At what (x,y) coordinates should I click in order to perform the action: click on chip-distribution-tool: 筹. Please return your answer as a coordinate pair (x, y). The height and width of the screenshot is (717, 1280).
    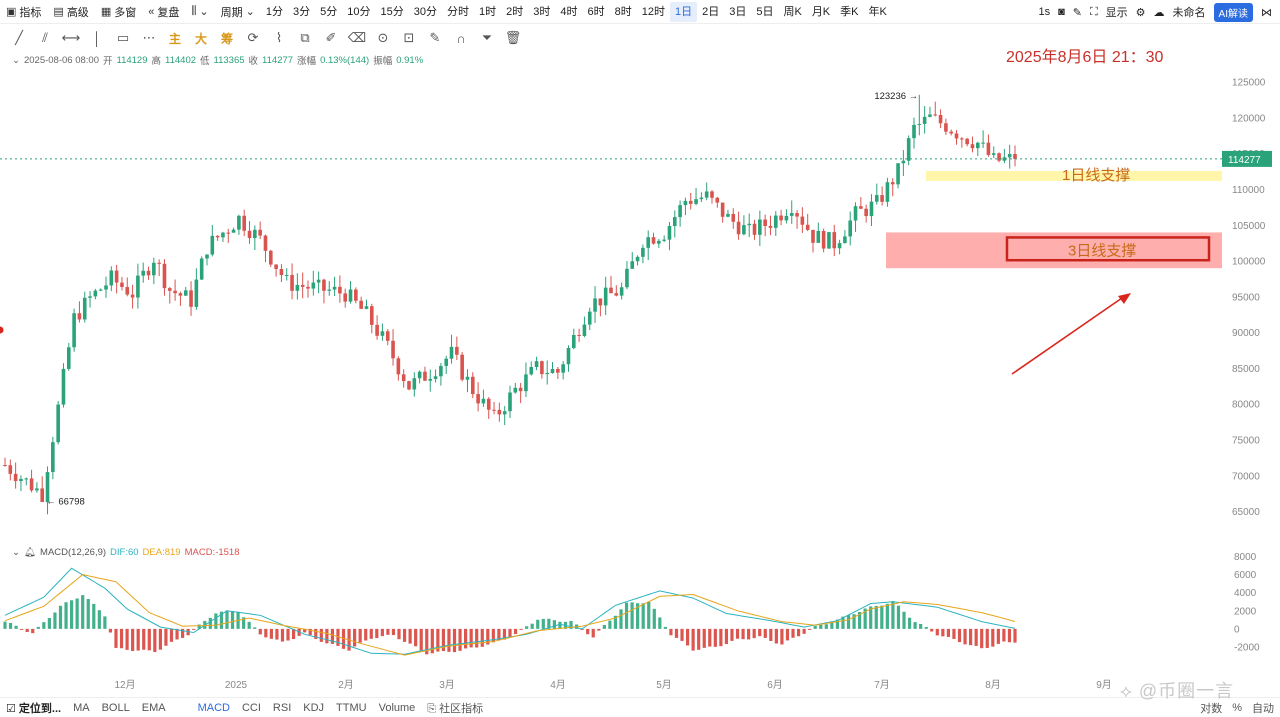
    Looking at the image, I should click on (226, 38).